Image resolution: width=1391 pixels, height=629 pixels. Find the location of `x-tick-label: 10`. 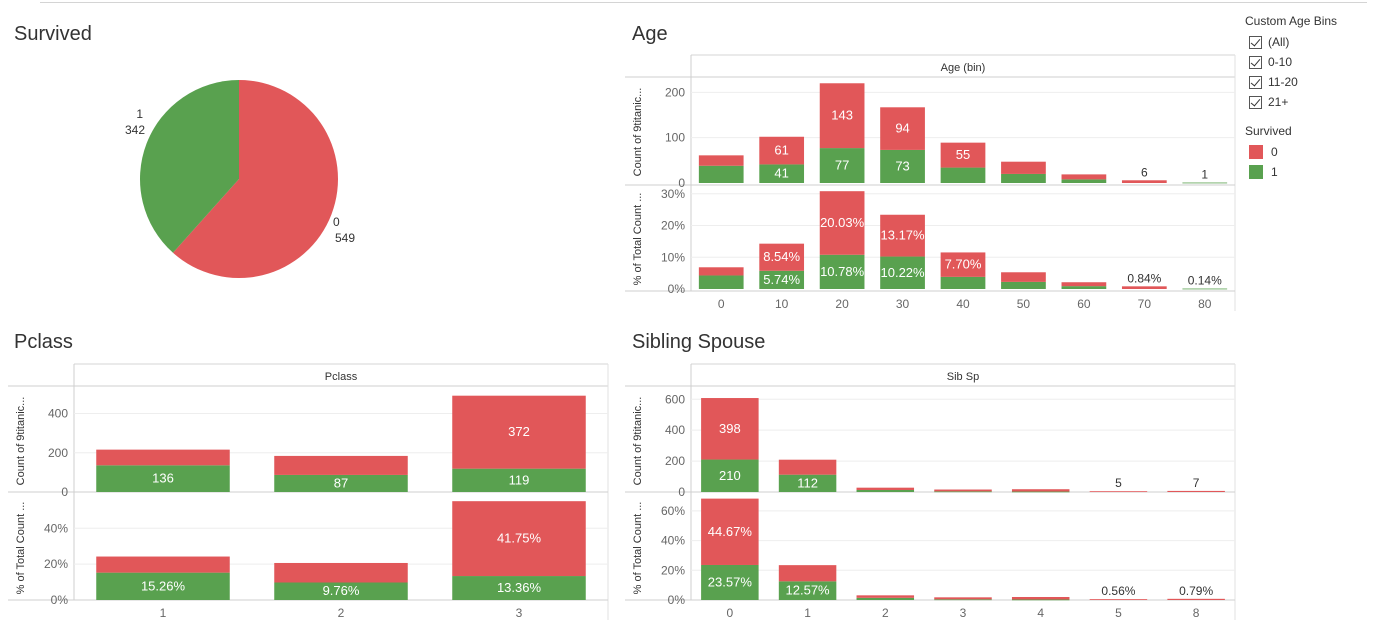

x-tick-label: 10 is located at coordinates (782, 304).